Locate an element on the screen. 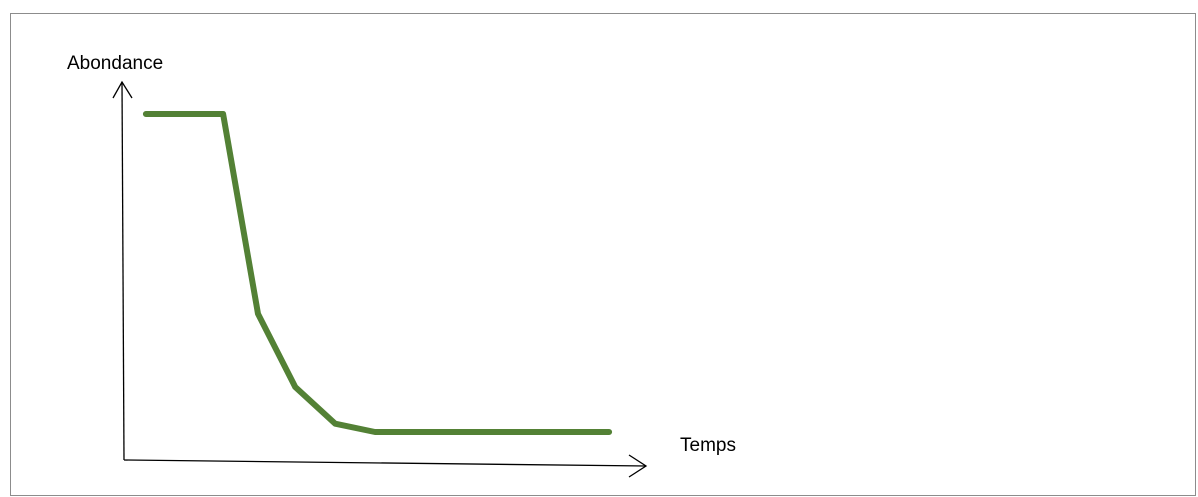  x-axis is located at coordinates (385, 466).